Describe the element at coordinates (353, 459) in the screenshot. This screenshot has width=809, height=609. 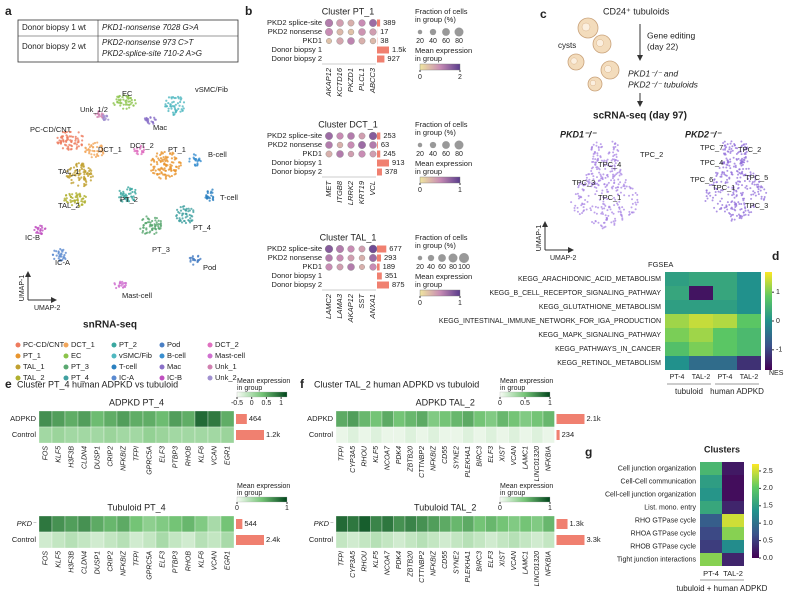
I see `gene-label: CYP3A5` at that location.